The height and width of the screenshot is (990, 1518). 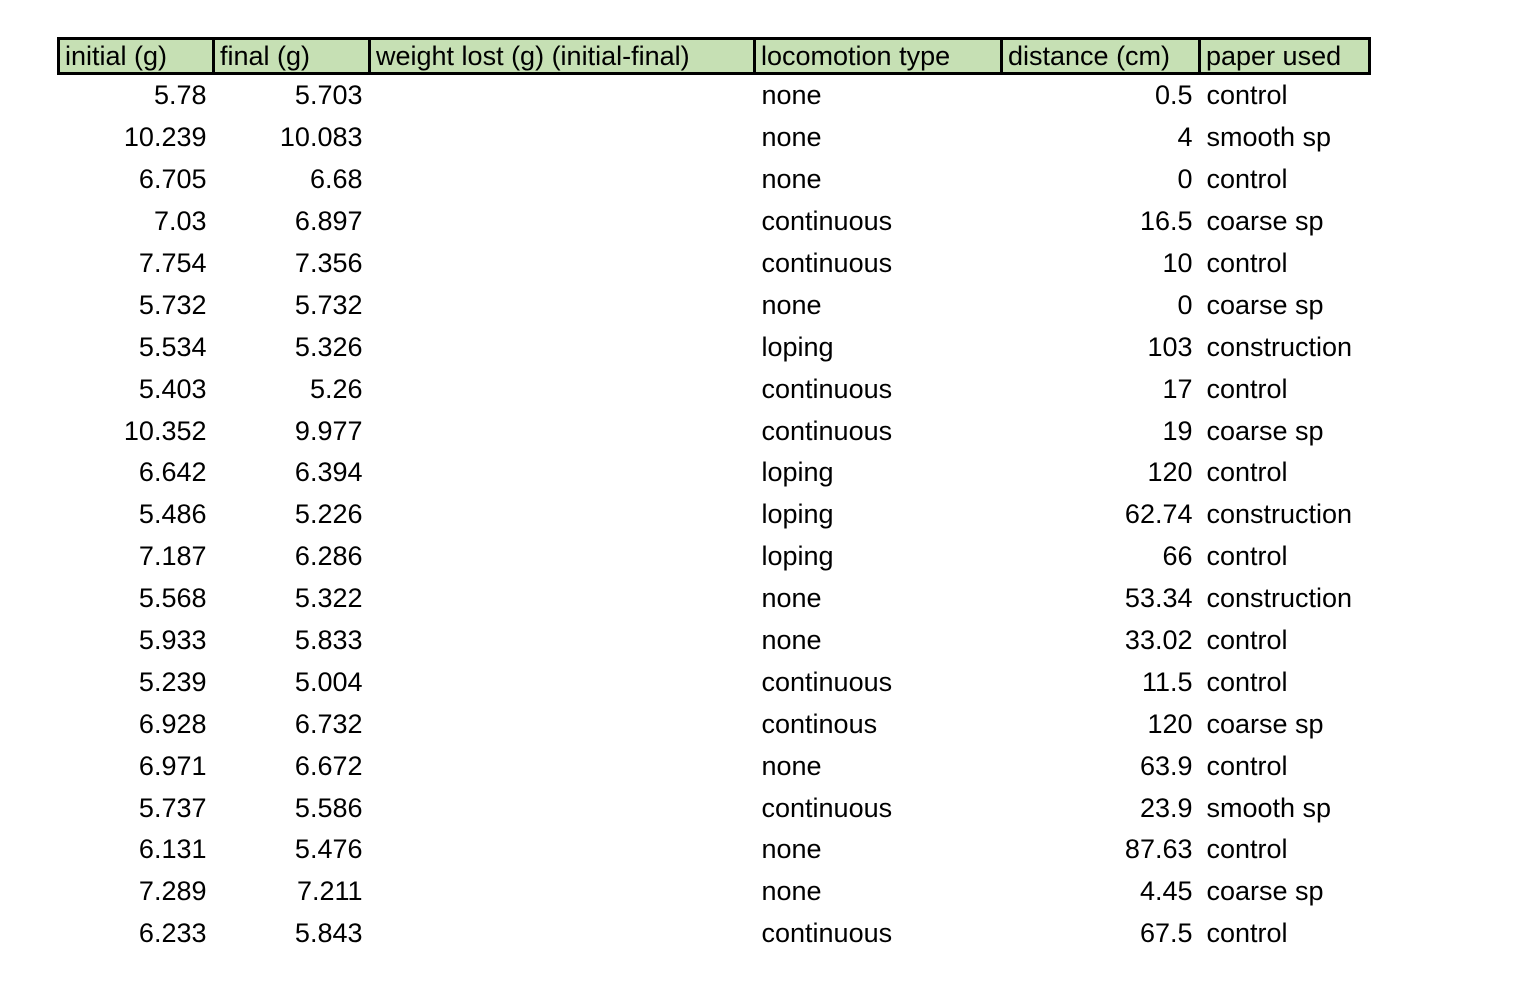 What do you see at coordinates (328, 472) in the screenshot?
I see `cell-final-weight: 6.394` at bounding box center [328, 472].